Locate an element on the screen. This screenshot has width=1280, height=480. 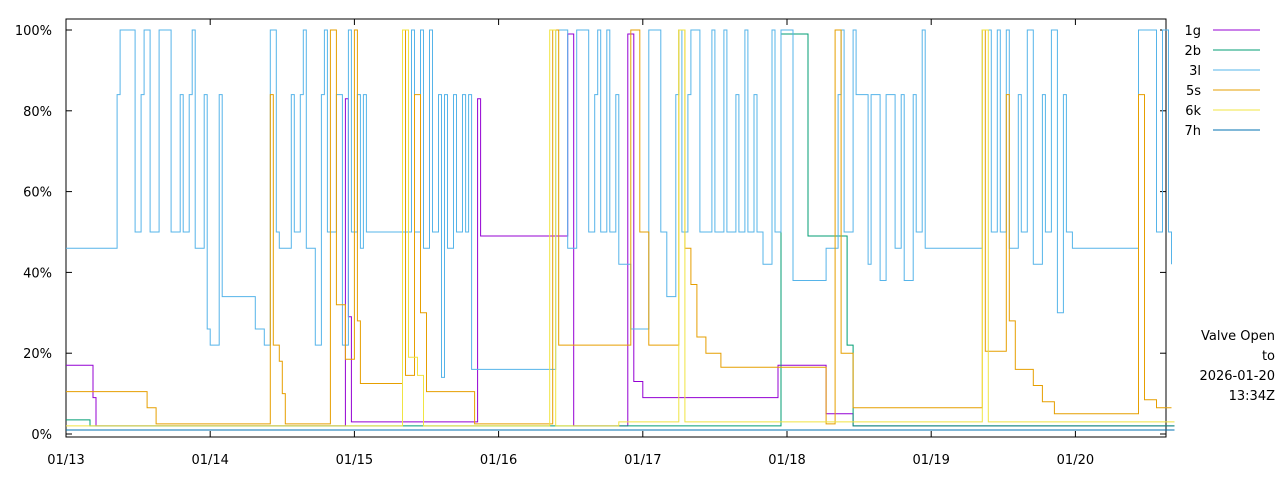
caption-line: to is located at coordinates (1268, 356).